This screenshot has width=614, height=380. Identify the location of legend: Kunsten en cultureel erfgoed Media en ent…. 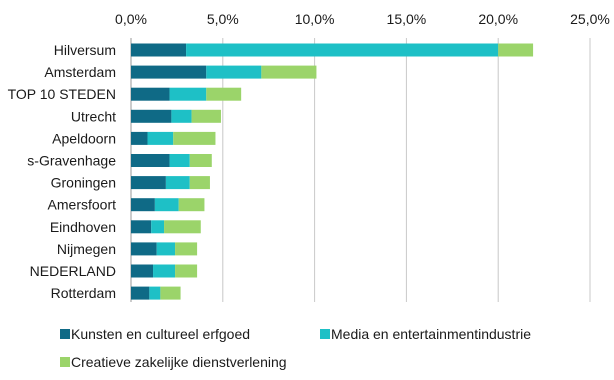
(295, 348).